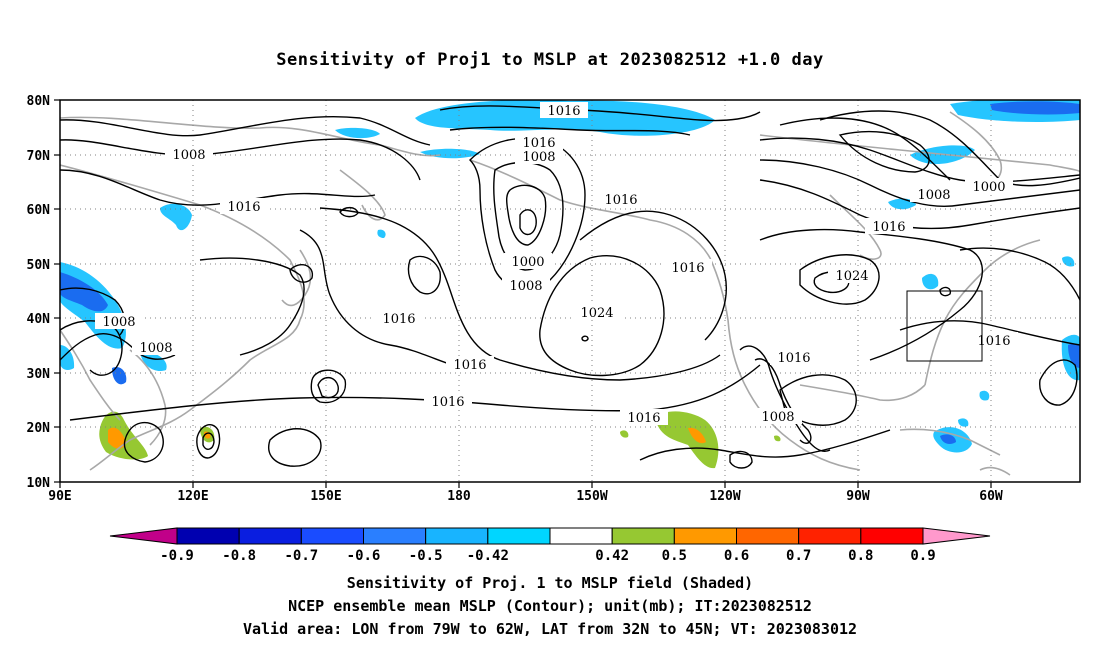 This screenshot has height=650, width=1100. What do you see at coordinates (1035, 108) in the screenshot?
I see `shade-arctic-east-core` at bounding box center [1035, 108].